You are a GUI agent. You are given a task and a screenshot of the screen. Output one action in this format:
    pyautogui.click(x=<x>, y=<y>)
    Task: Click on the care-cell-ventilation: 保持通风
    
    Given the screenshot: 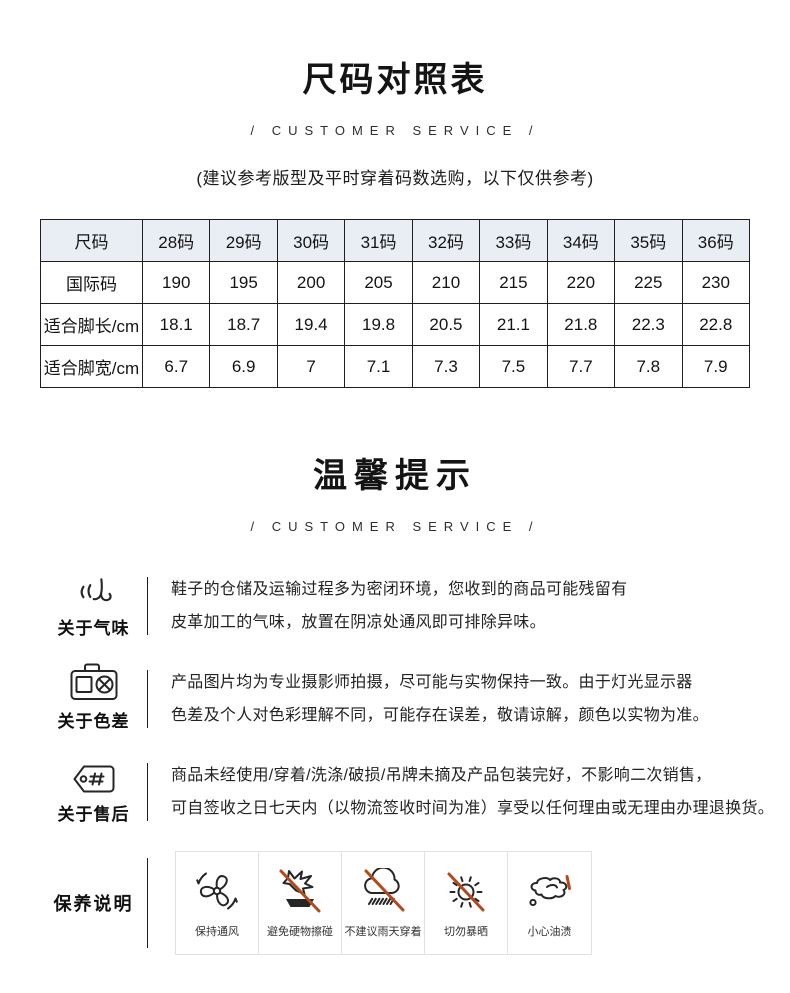 What is the action you would take?
    pyautogui.click(x=217, y=903)
    